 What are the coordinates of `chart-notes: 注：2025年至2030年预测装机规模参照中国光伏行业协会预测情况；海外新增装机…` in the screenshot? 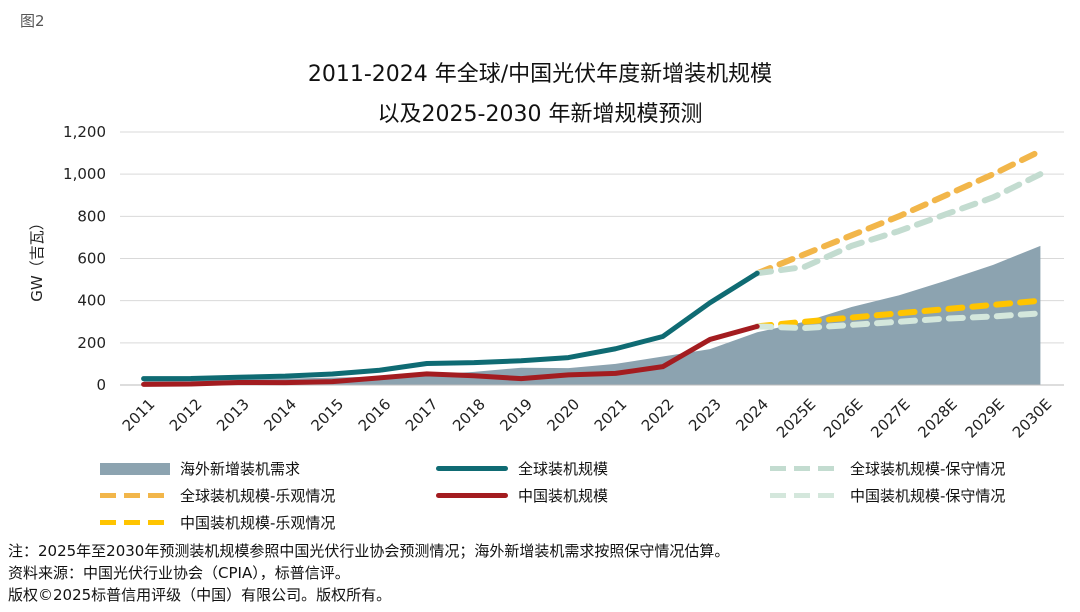 It's located at (368, 573).